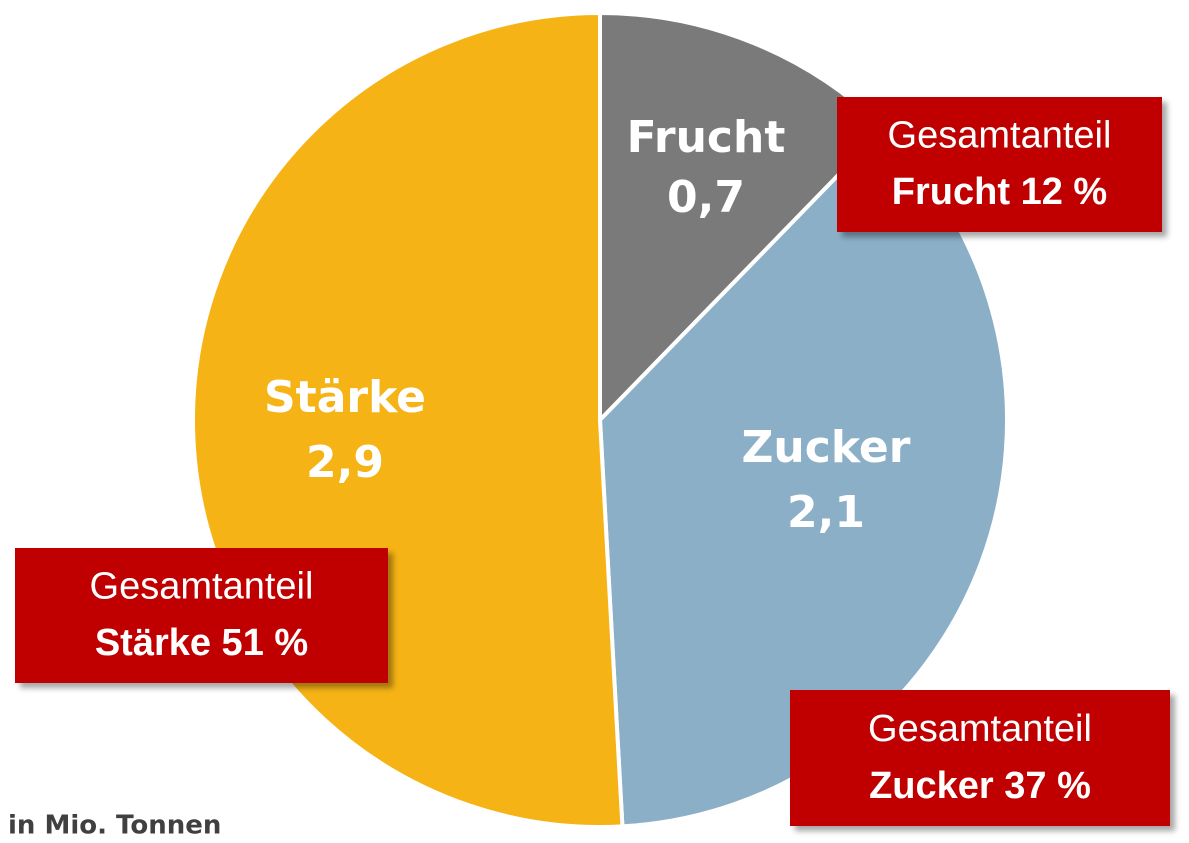 The image size is (1189, 843). What do you see at coordinates (980, 786) in the screenshot?
I see `callout-label: Zucker 37 %` at bounding box center [980, 786].